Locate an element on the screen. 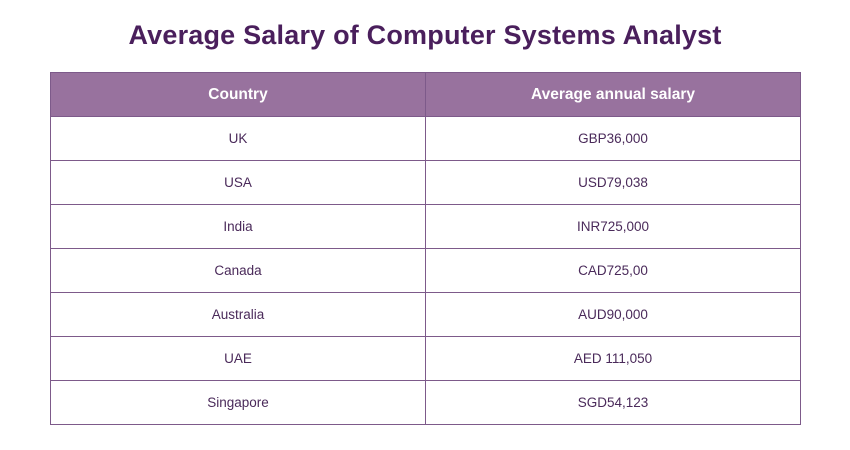 The height and width of the screenshot is (450, 850). salary-cell: AED 111,050 is located at coordinates (613, 358).